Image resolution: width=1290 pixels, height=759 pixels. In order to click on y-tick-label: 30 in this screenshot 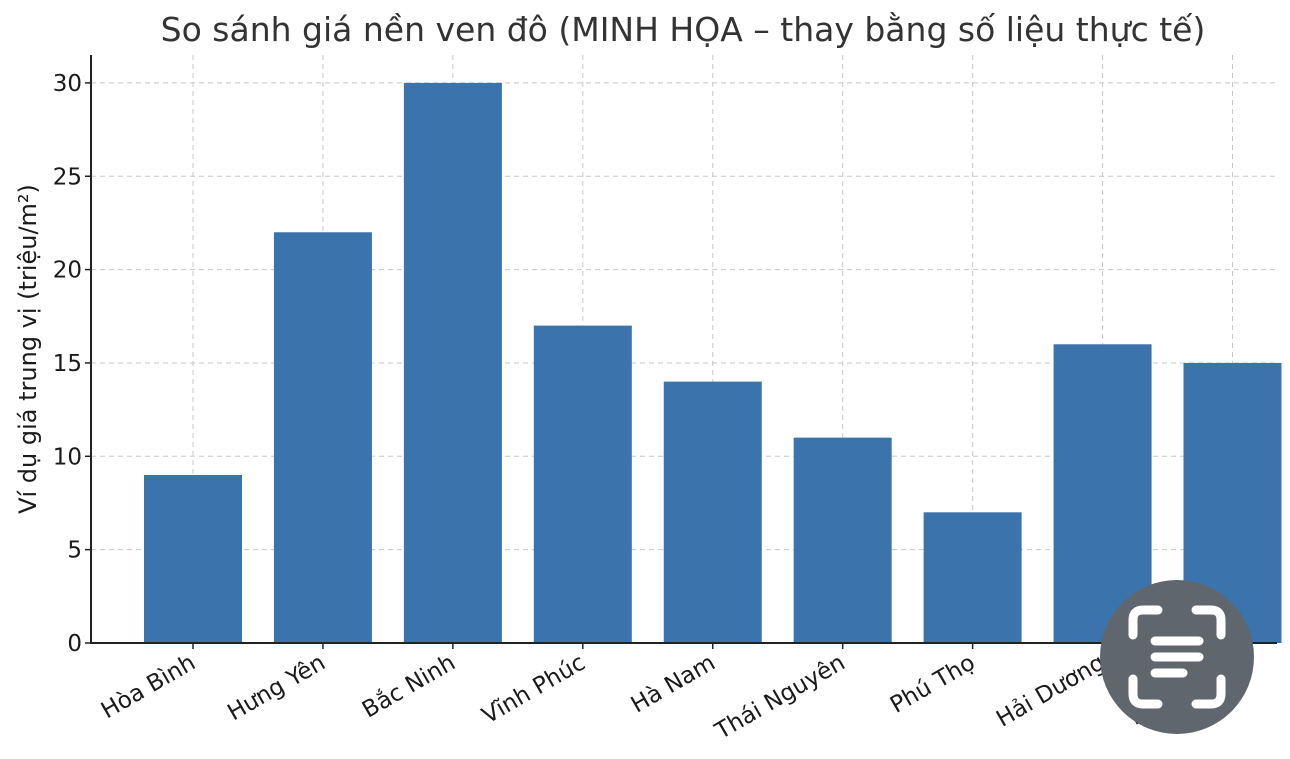, I will do `click(67, 84)`.